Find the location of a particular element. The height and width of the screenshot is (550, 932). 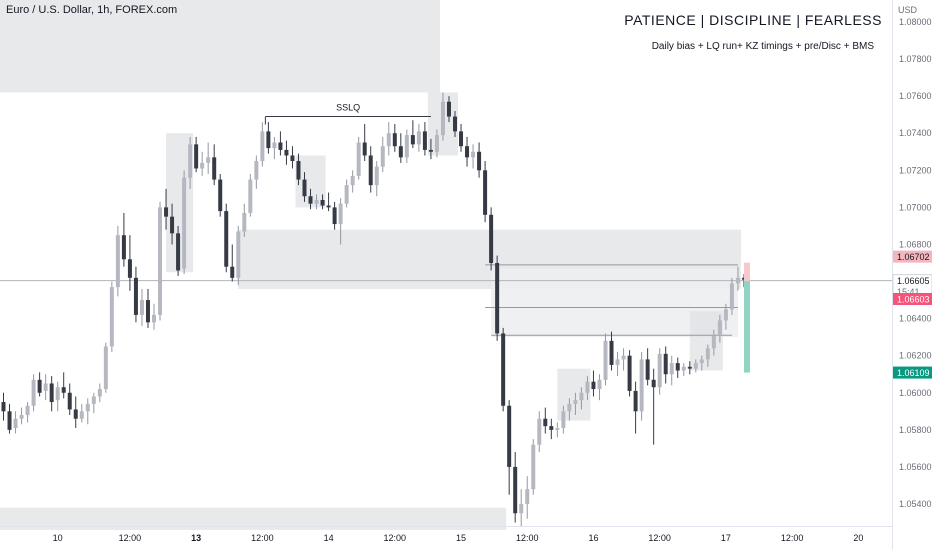

countdown-label: 15:41 is located at coordinates (908, 292).